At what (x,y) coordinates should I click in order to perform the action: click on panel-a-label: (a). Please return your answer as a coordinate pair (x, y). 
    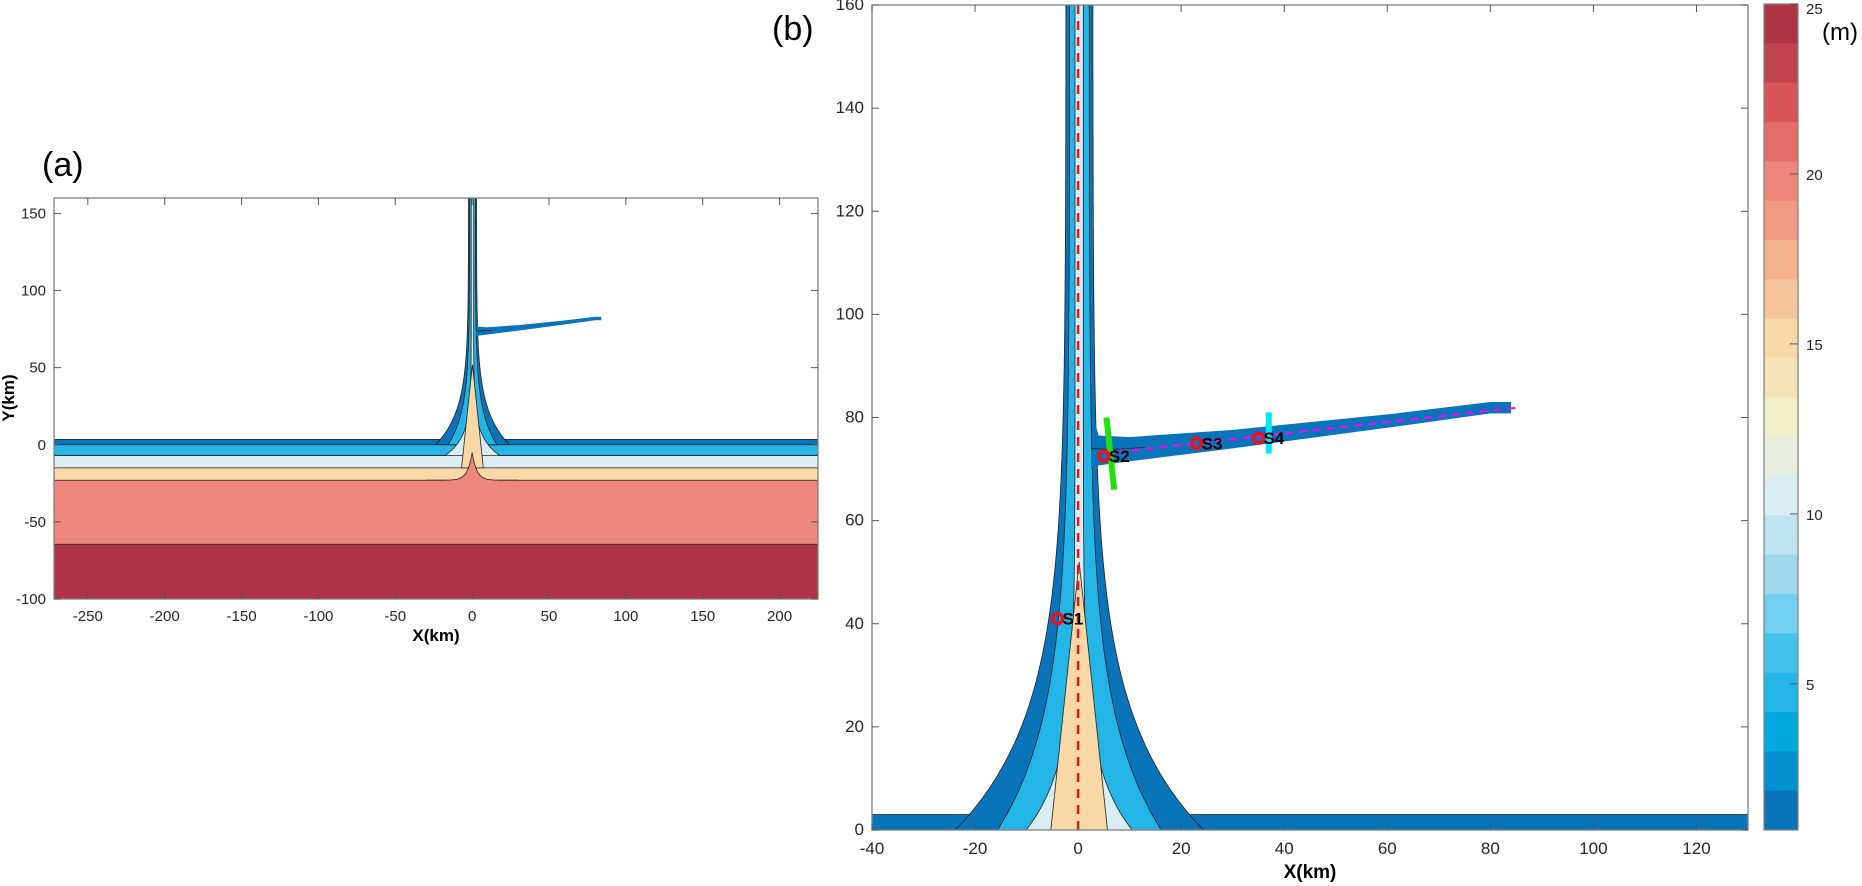
    Looking at the image, I should click on (63, 165).